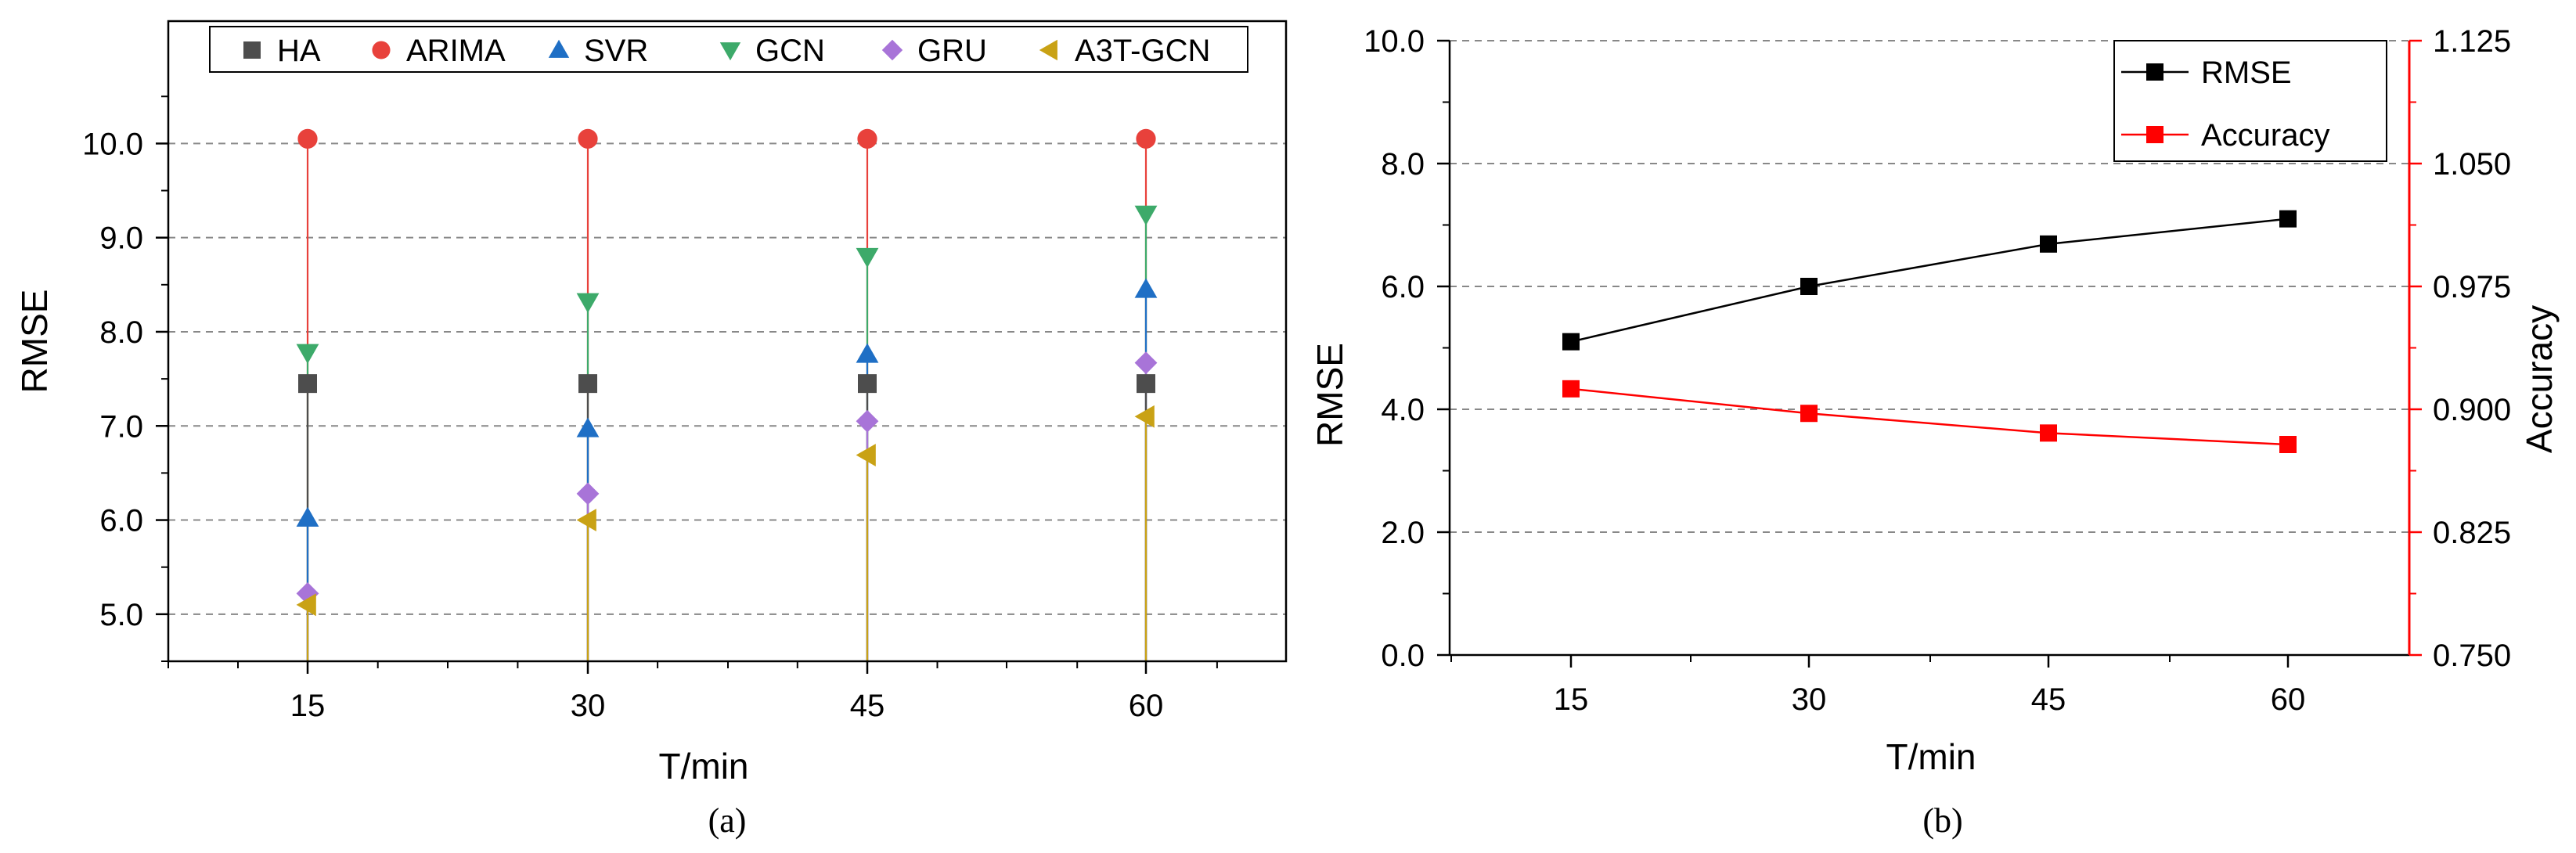 The image size is (2576, 853). I want to click on panel-a-x-axis-label: T/min, so click(704, 766).